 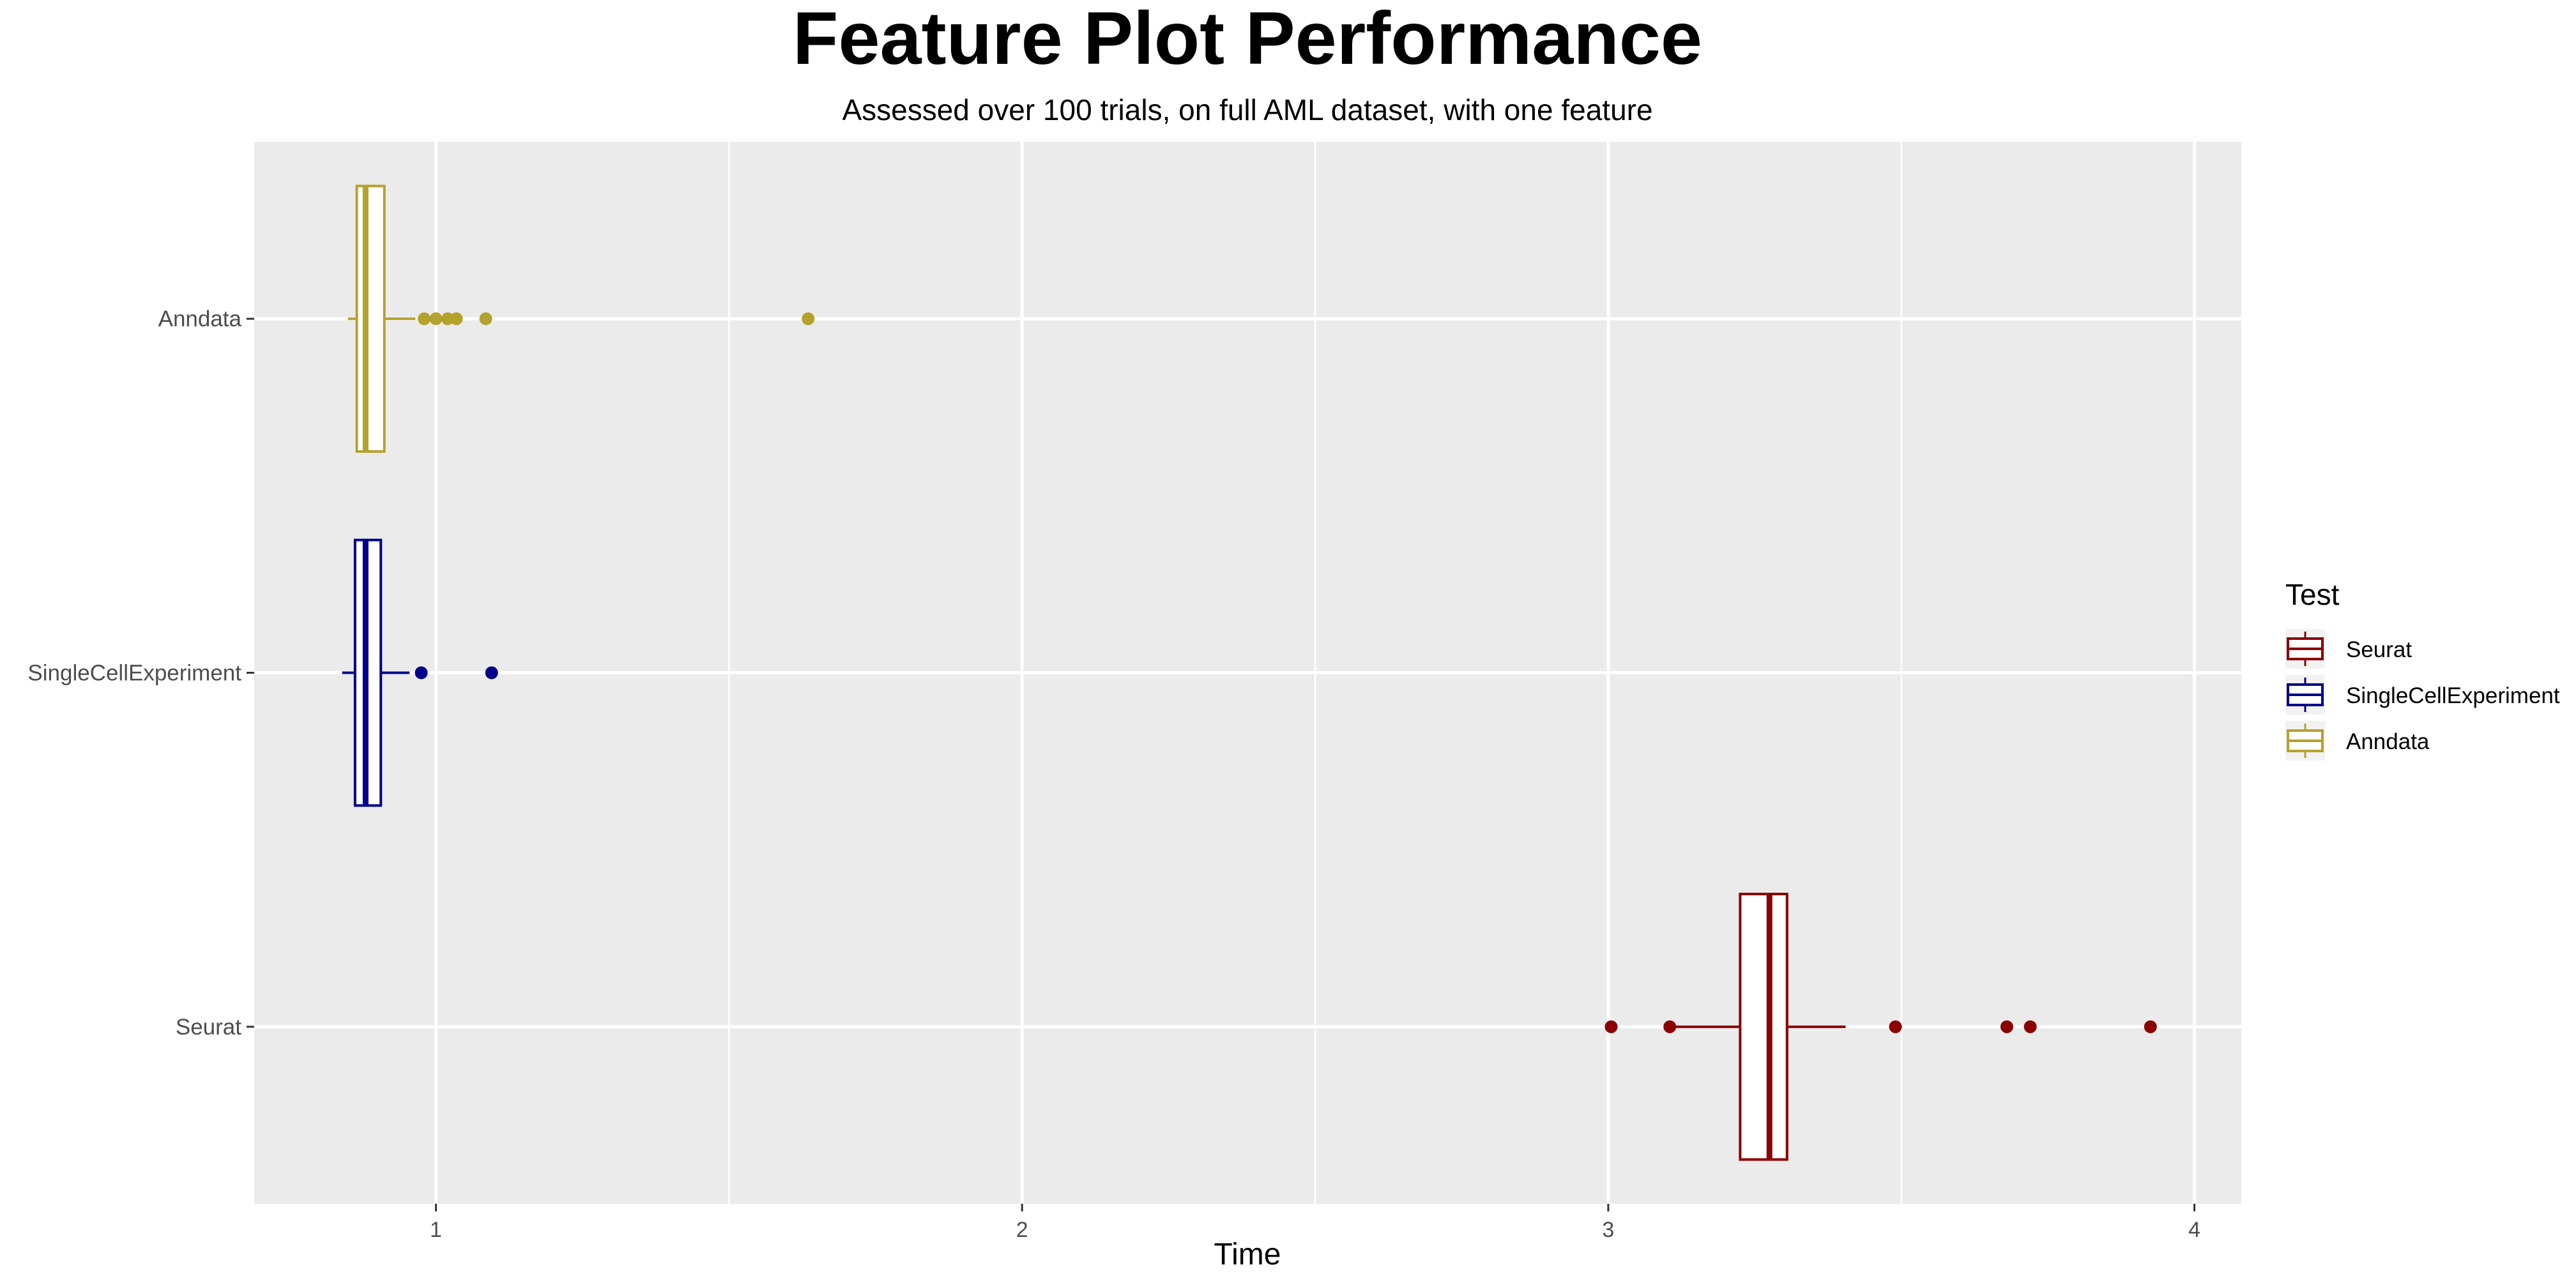 What do you see at coordinates (1247, 1254) in the screenshot?
I see `x-axis-title: Time` at bounding box center [1247, 1254].